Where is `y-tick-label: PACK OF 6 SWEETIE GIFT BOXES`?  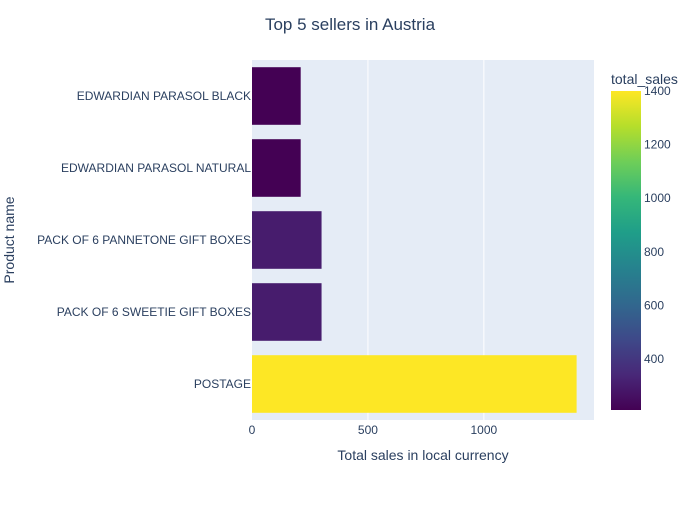 y-tick-label: PACK OF 6 SWEETIE GIFT BOXES is located at coordinates (154, 312).